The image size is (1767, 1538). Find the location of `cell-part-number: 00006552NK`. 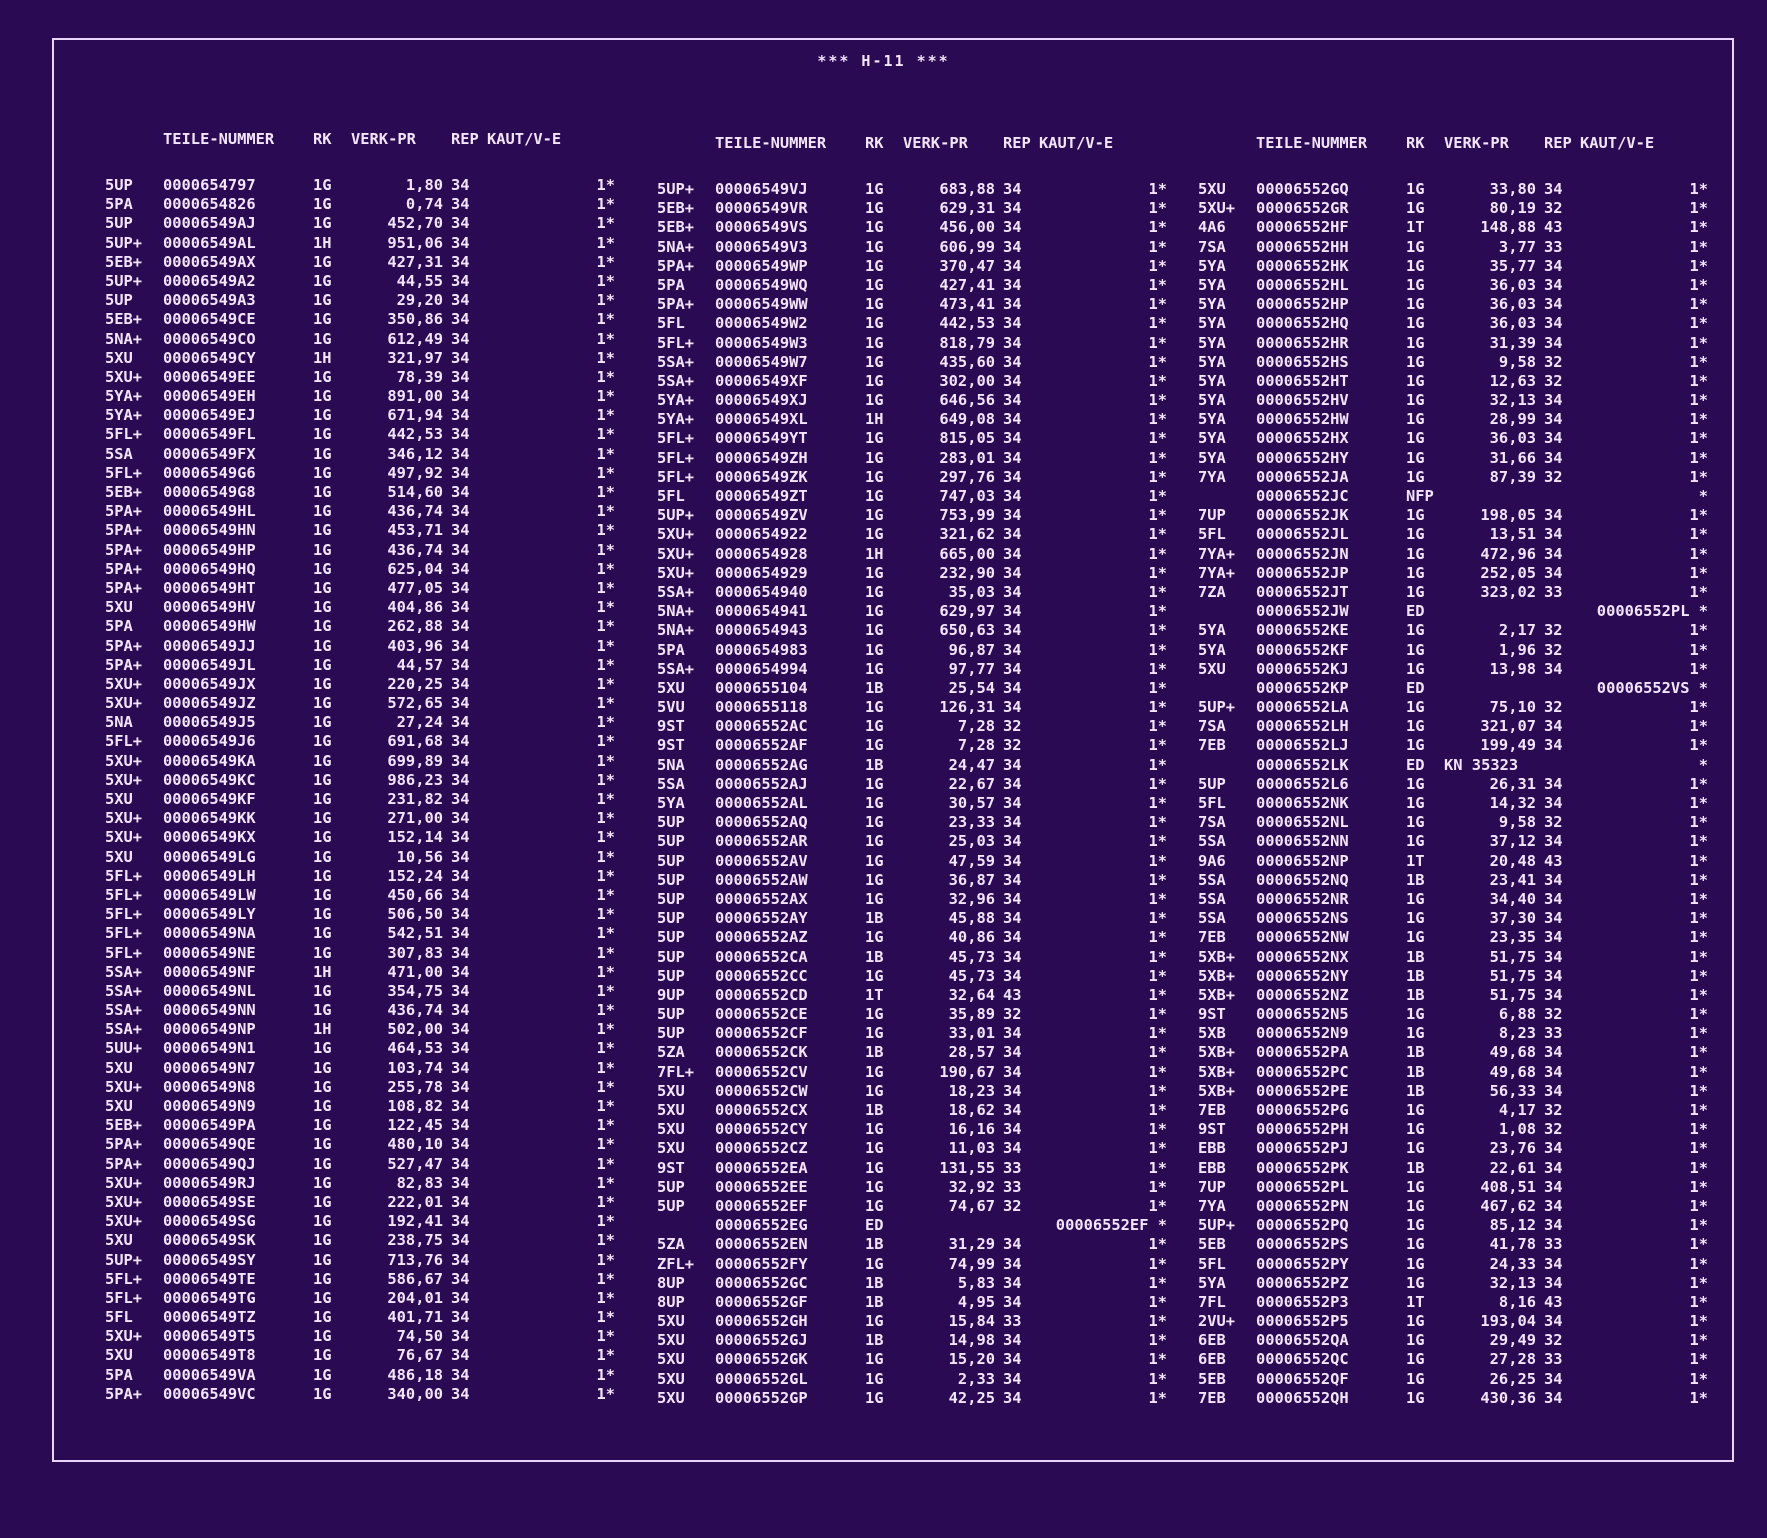

cell-part-number: 00006552NK is located at coordinates (1302, 803).